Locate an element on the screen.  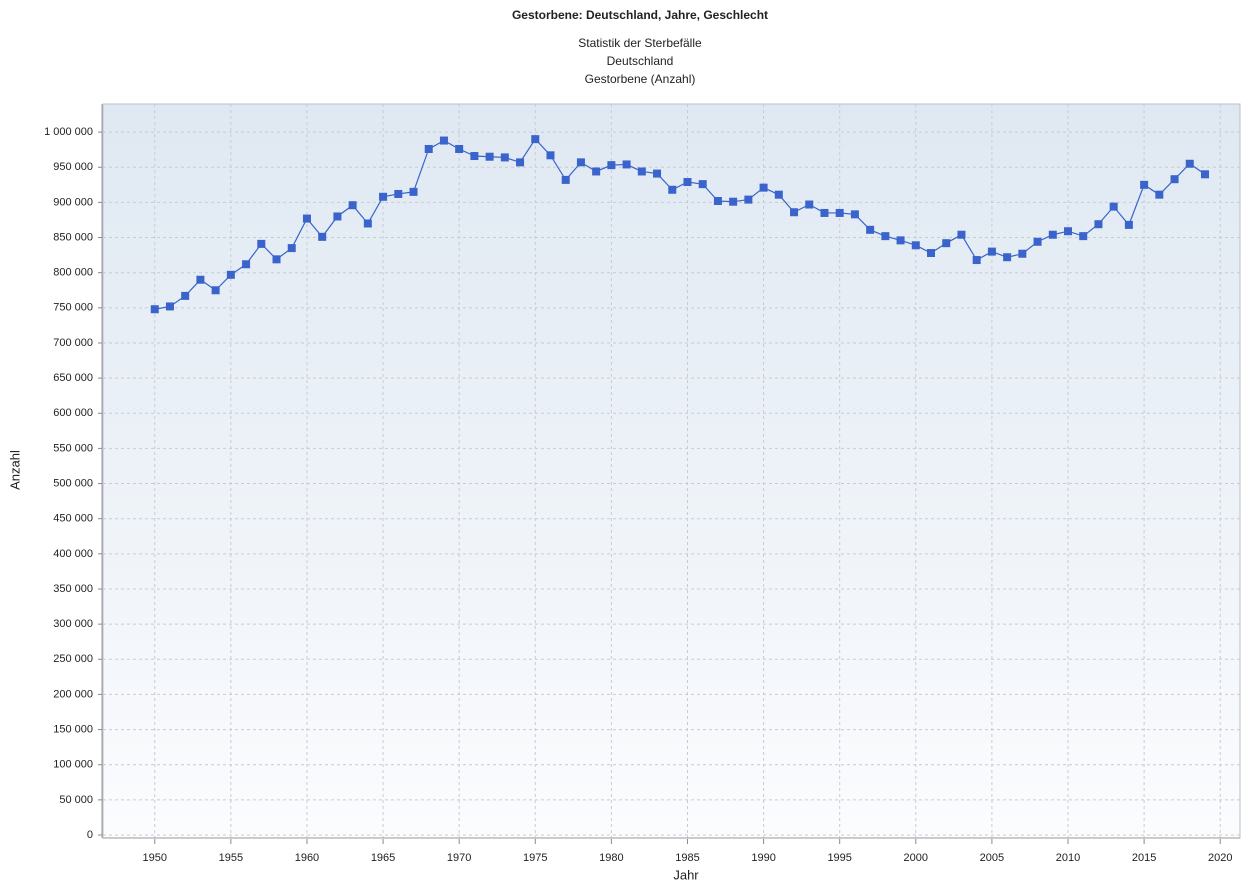
x-tick-label: 2000 is located at coordinates (916, 858).